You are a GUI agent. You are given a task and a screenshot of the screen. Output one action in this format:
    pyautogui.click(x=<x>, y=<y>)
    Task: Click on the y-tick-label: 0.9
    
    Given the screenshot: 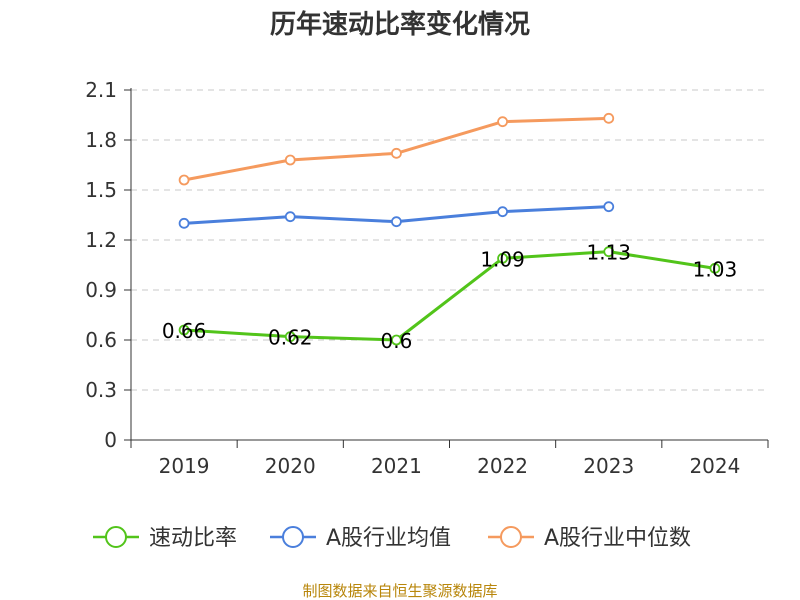 What is the action you would take?
    pyautogui.click(x=101, y=290)
    